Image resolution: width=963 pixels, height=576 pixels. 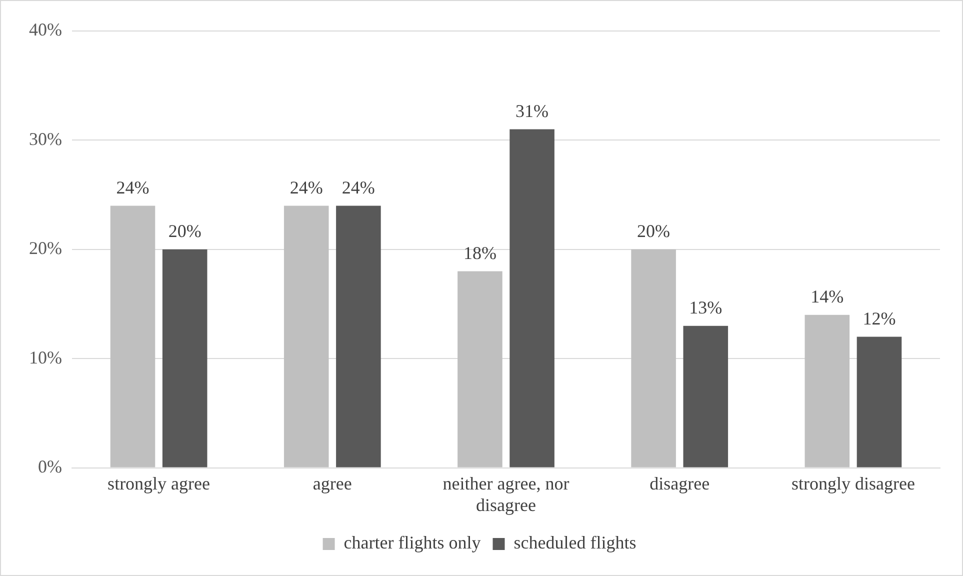 What do you see at coordinates (506, 494) in the screenshot?
I see `x-tick-label: neither agree, nor disagree` at bounding box center [506, 494].